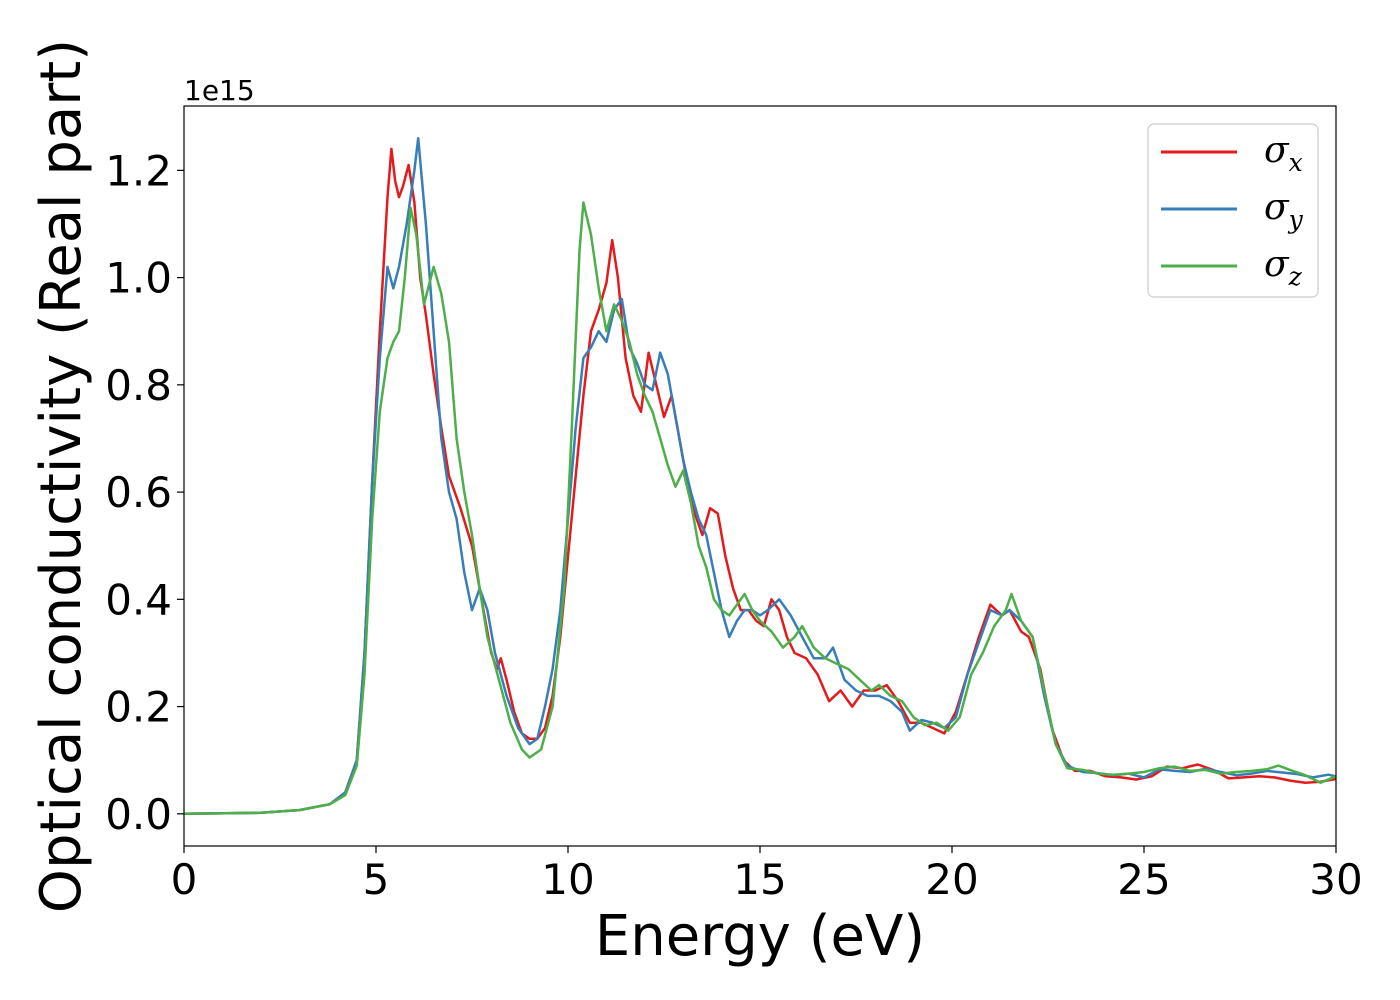  I want to click on x-tick-label: 25, so click(1143, 879).